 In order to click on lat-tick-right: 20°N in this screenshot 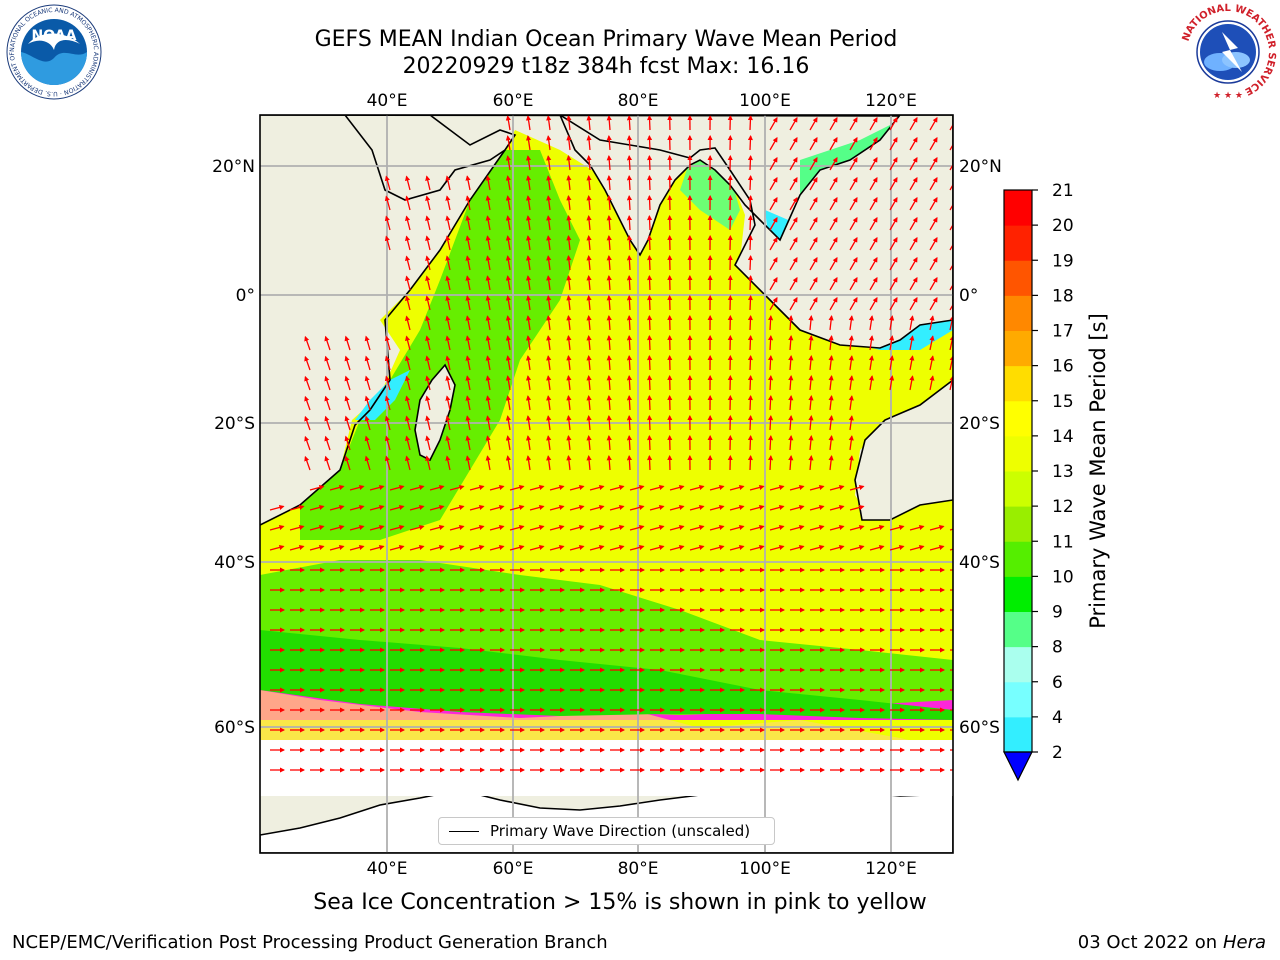, I will do `click(980, 167)`.